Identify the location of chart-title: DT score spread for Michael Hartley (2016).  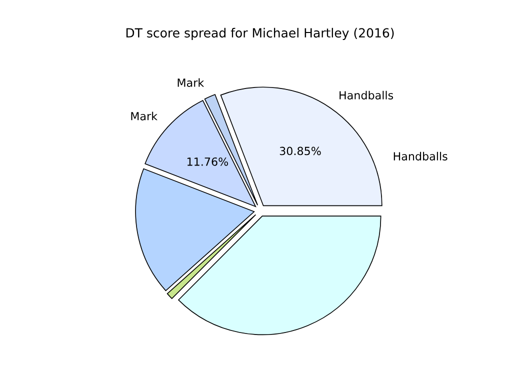
(260, 34).